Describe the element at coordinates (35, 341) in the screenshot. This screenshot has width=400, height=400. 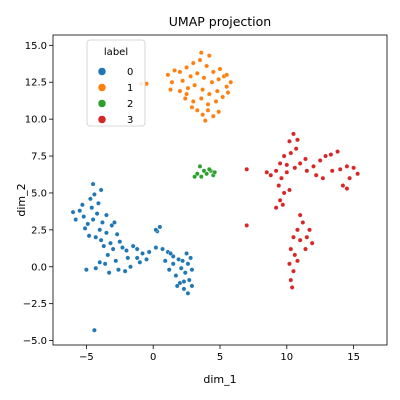
I see `y-tick-label: −5.0` at that location.